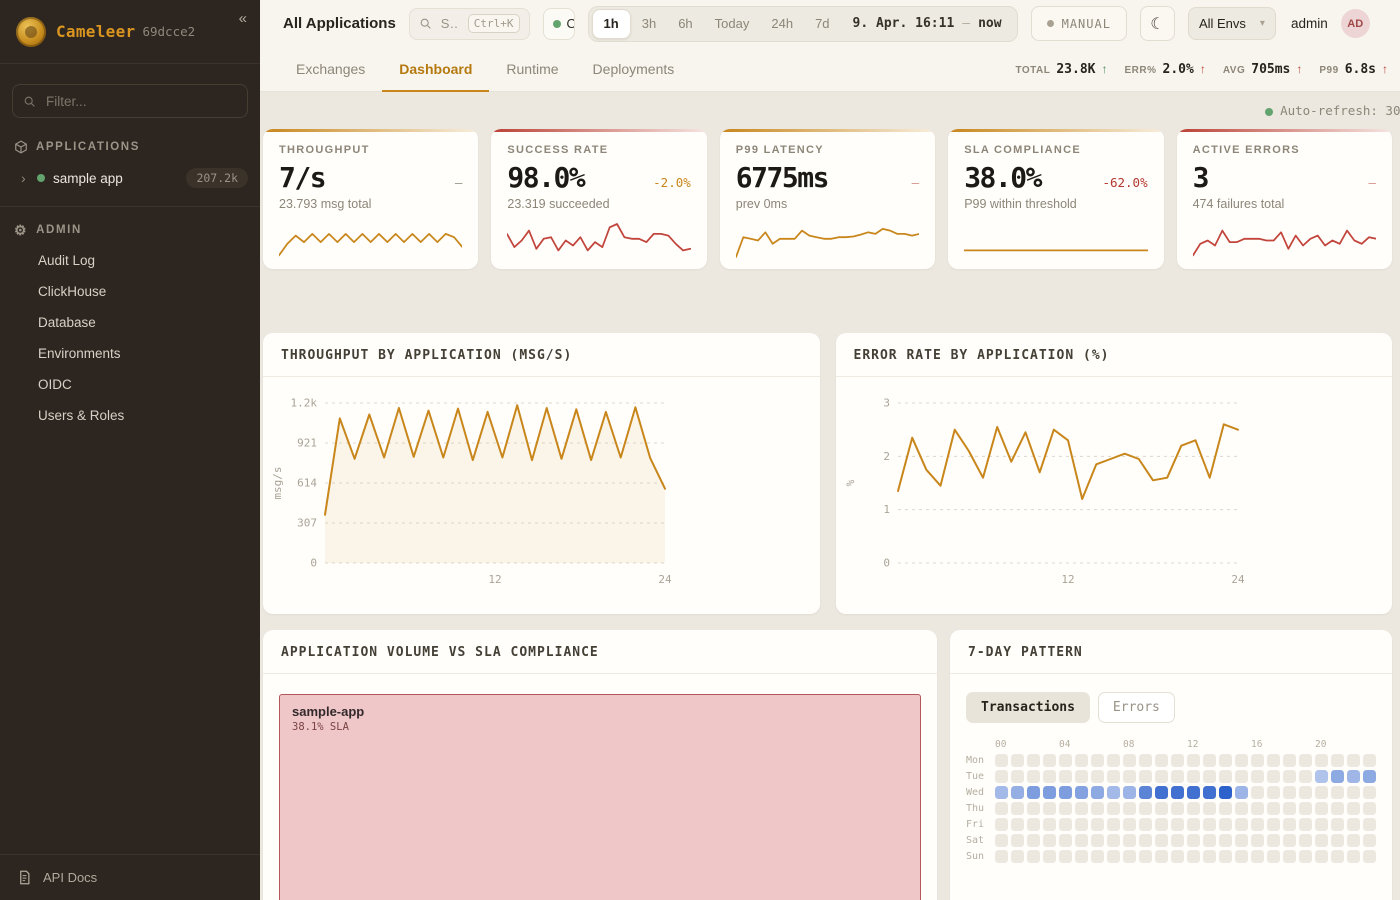  What do you see at coordinates (130, 877) in the screenshot?
I see `api-docs-link: API Docs` at bounding box center [130, 877].